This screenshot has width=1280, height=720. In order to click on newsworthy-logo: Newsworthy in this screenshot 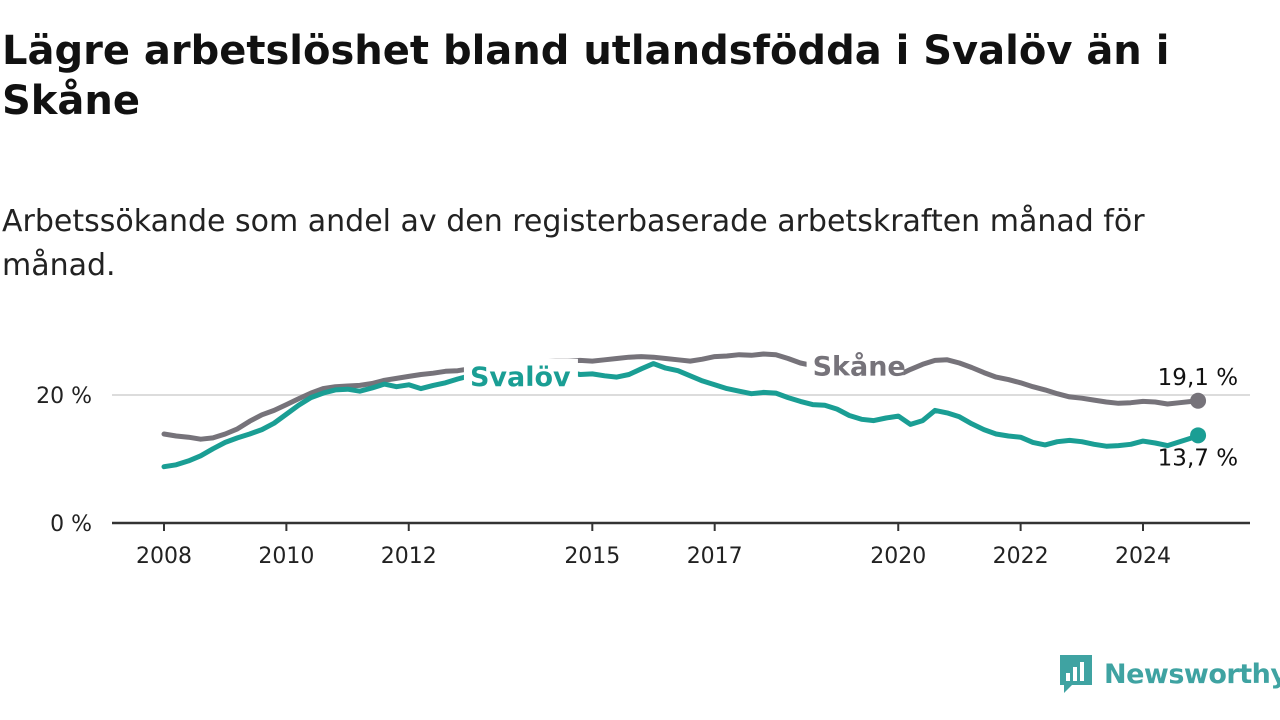, I will do `click(1169, 674)`.